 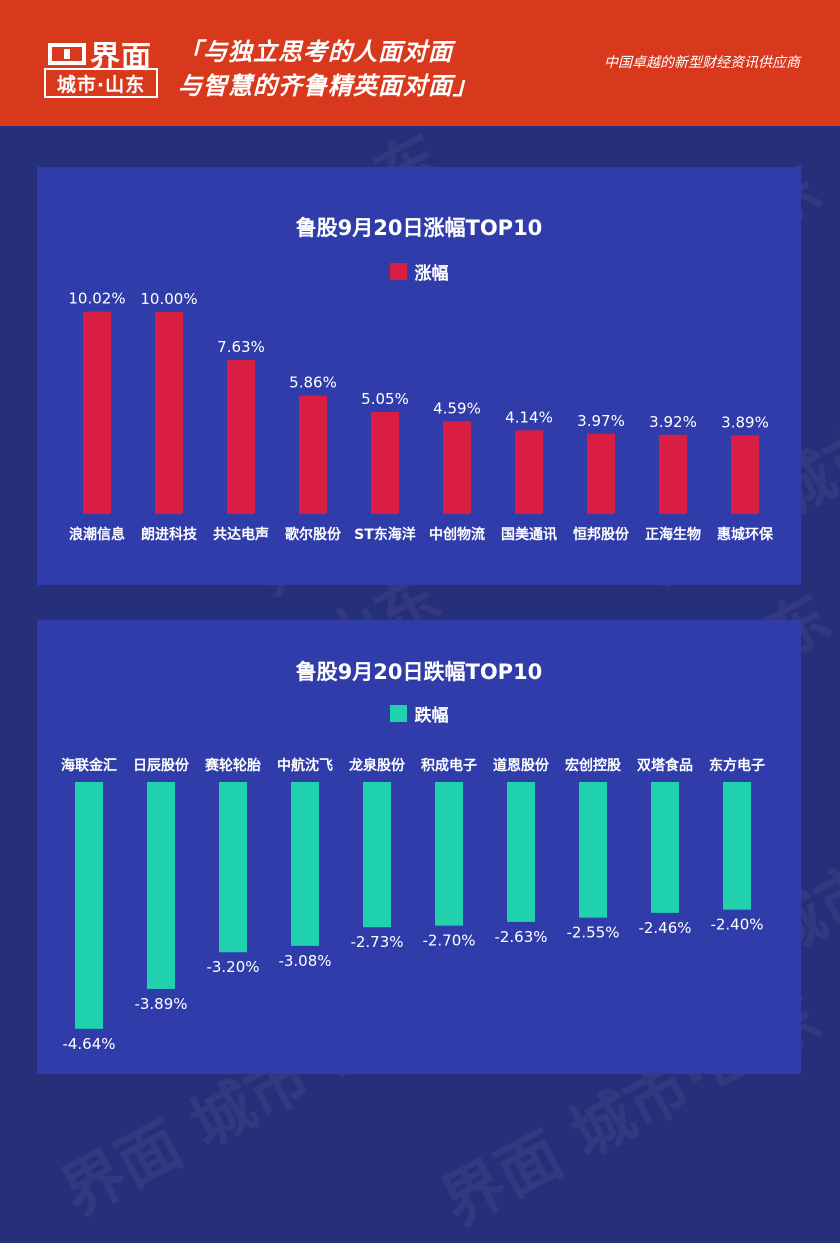 I want to click on loss-category-label: 东方电子, so click(x=737, y=765).